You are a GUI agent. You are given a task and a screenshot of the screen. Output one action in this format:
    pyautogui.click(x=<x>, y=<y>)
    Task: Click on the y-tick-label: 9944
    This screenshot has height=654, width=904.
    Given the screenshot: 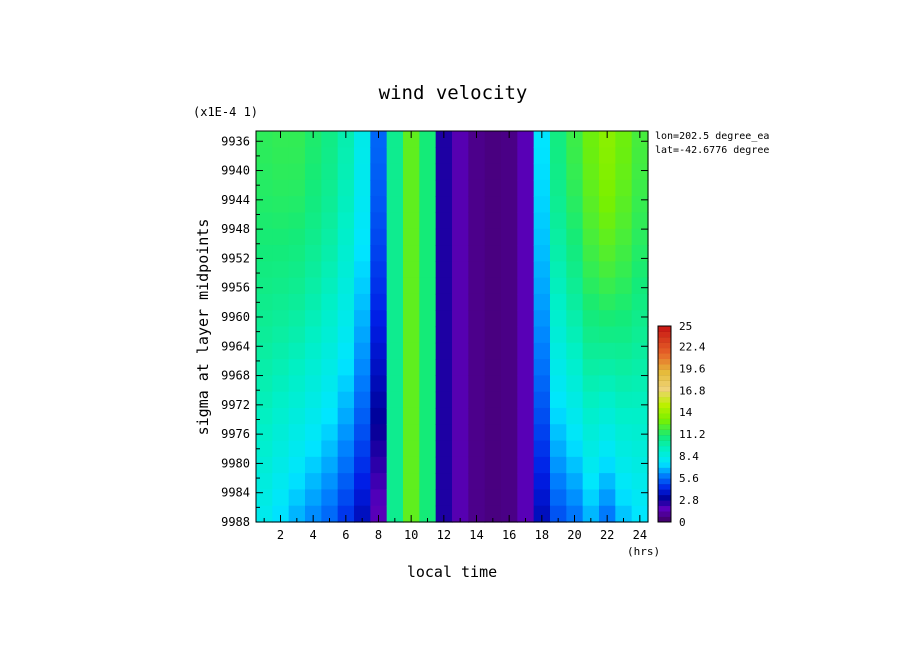 What is the action you would take?
    pyautogui.click(x=235, y=200)
    